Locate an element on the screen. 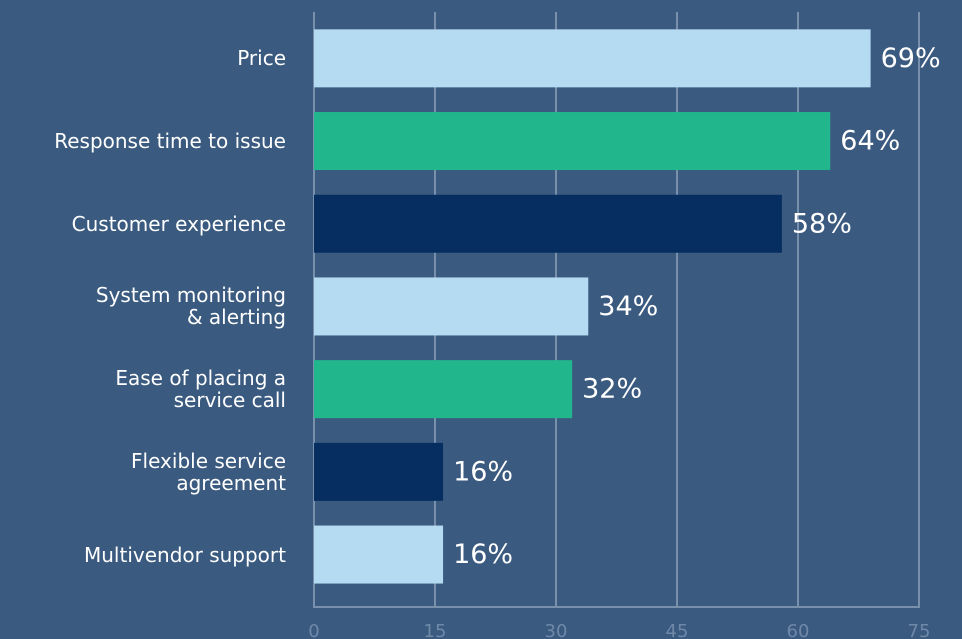  value-label: 64% is located at coordinates (870, 141).